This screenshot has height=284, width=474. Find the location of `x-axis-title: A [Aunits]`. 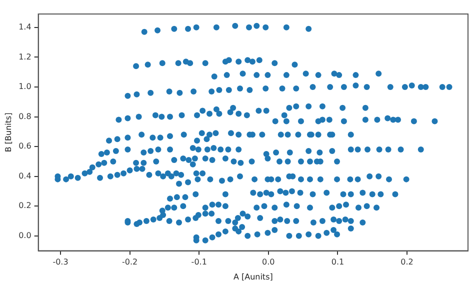

x-axis-title: A [Aunits] is located at coordinates (253, 277).